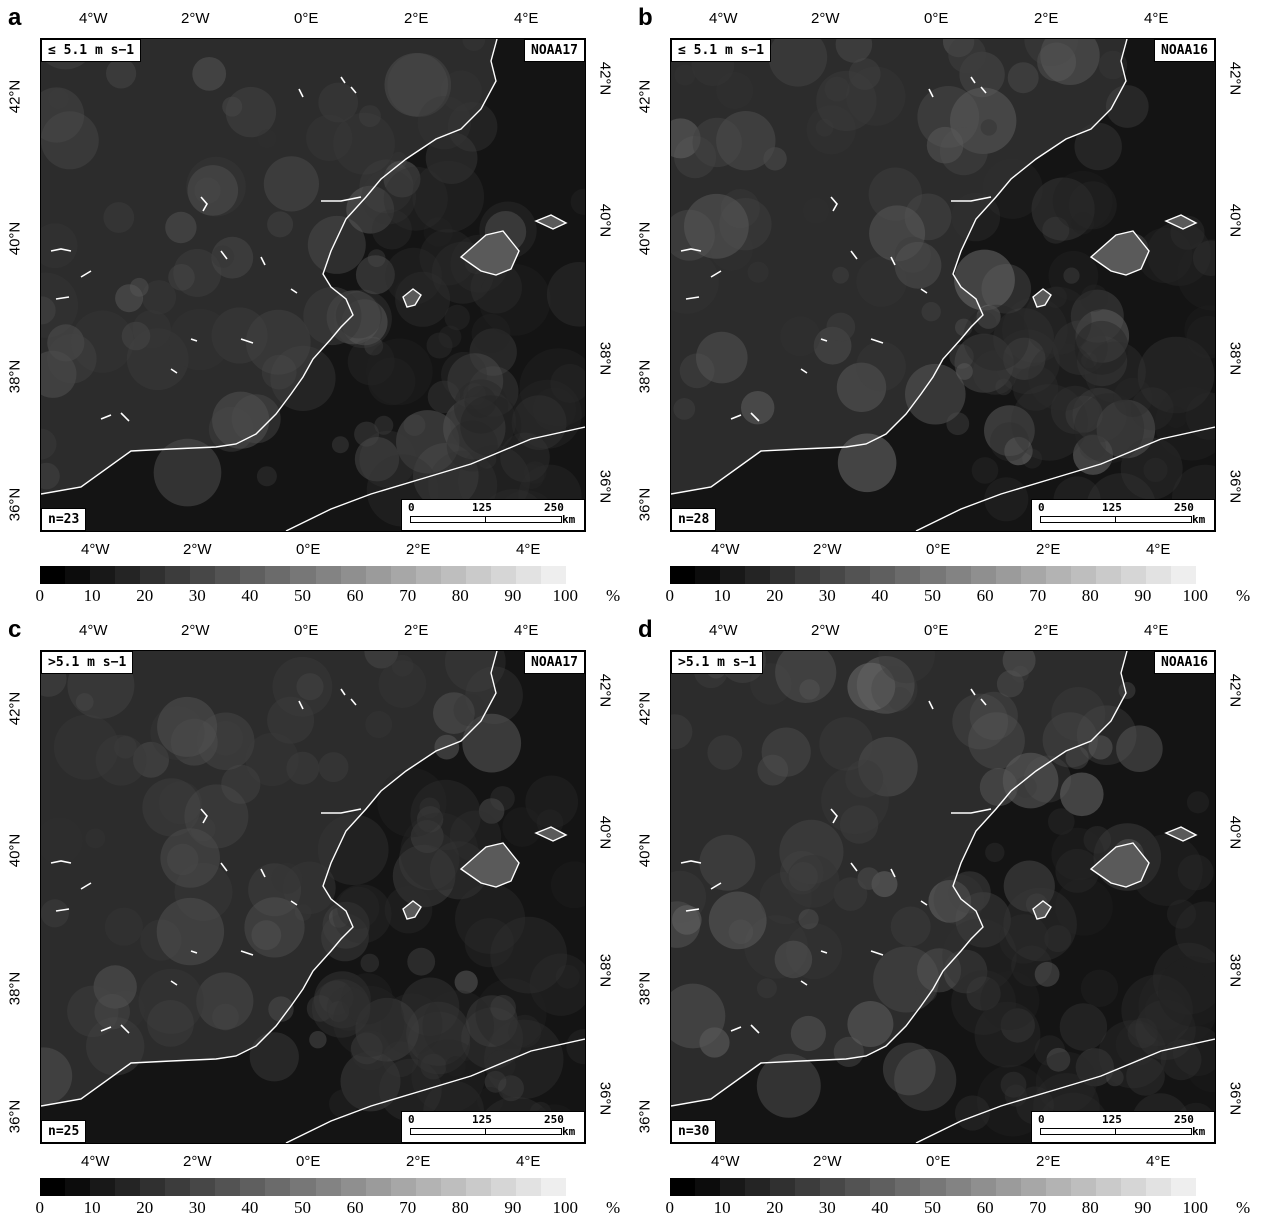  Describe the element at coordinates (1116, 519) in the screenshot. I see `scale-bar-line` at that location.